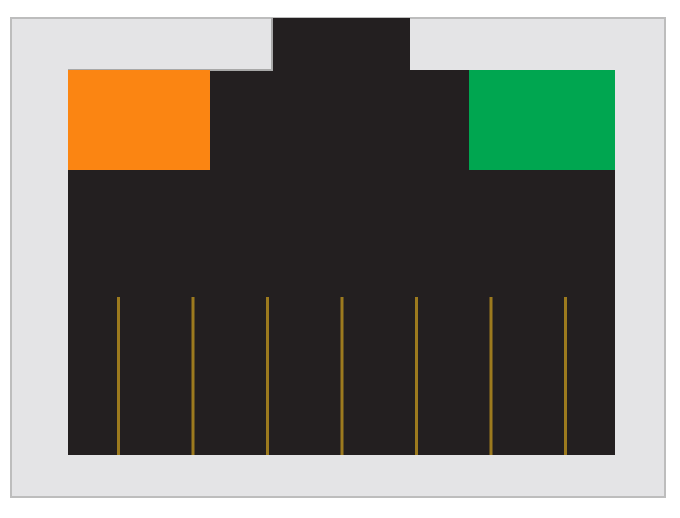  Describe the element at coordinates (139, 120) in the screenshot. I see `orange-led-indicator` at that location.